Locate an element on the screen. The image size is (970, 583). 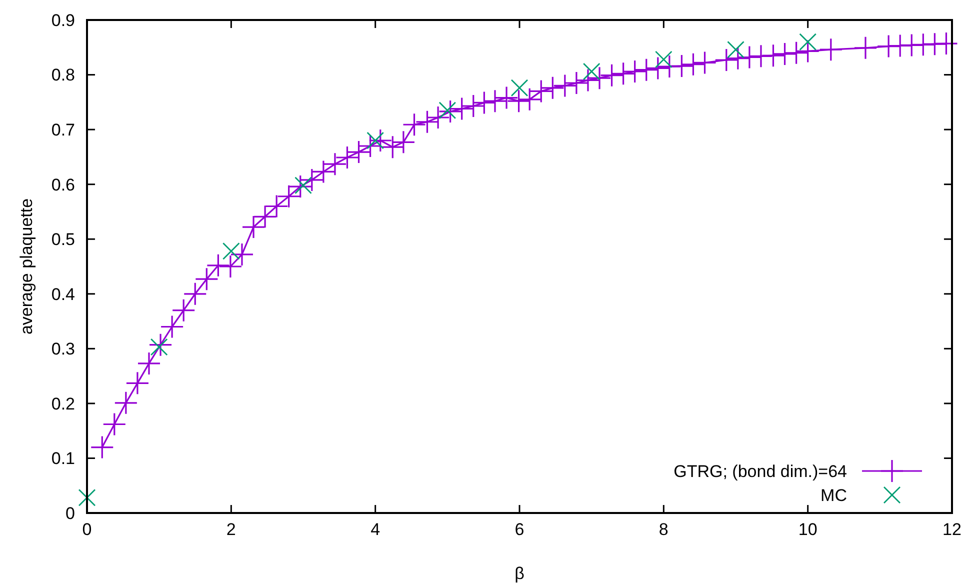
legend-label: MC is located at coordinates (833, 495).